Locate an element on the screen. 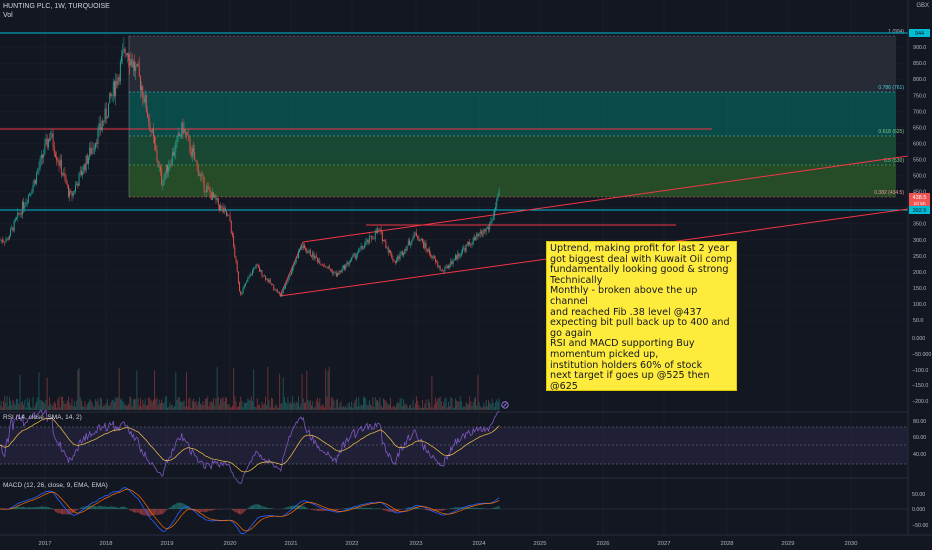  volume-label: Vol is located at coordinates (8, 15).